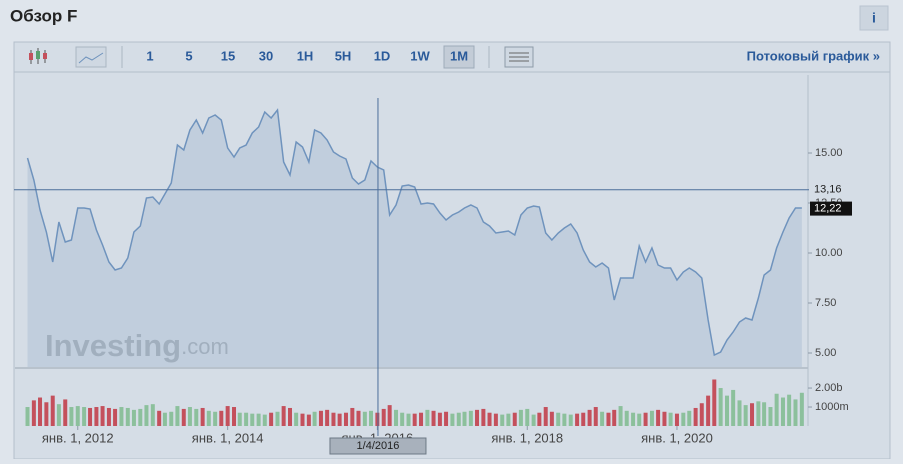 Image resolution: width=903 pixels, height=464 pixels. Describe the element at coordinates (91, 57) in the screenshot. I see `area-icon` at that location.